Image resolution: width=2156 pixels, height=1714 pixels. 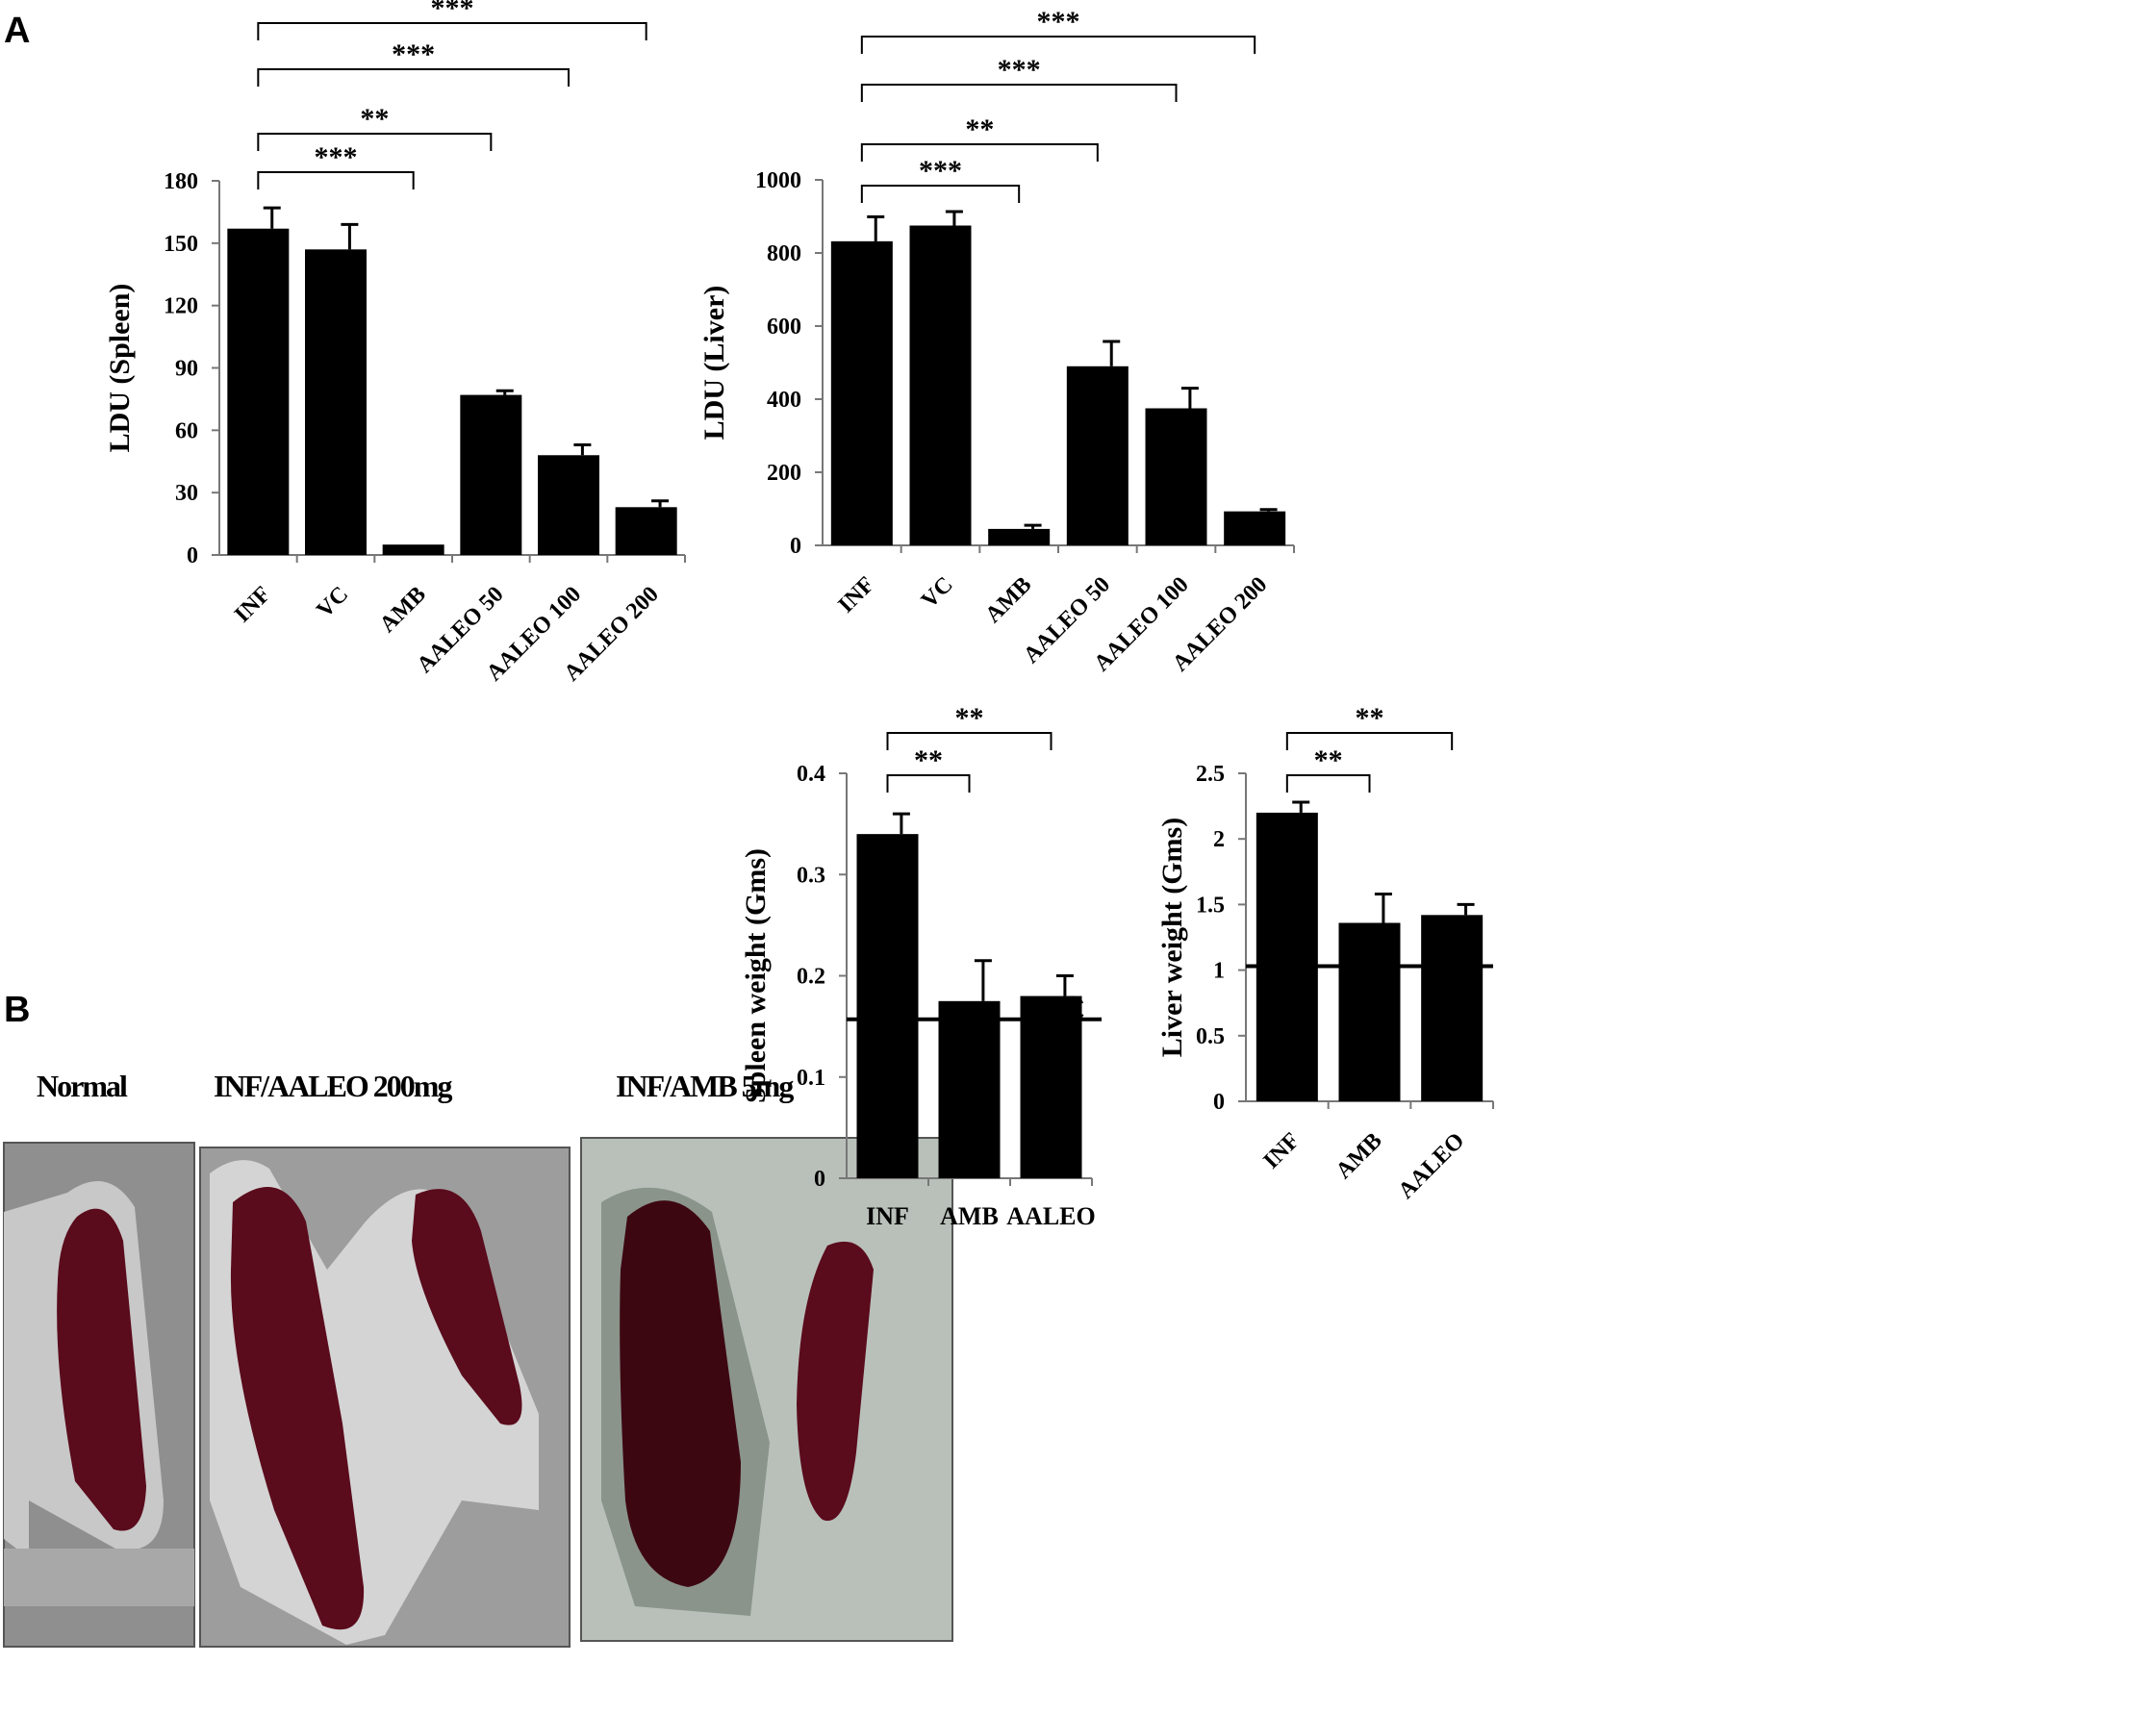 I want to click on y-tick-label: 30, so click(x=186, y=493).